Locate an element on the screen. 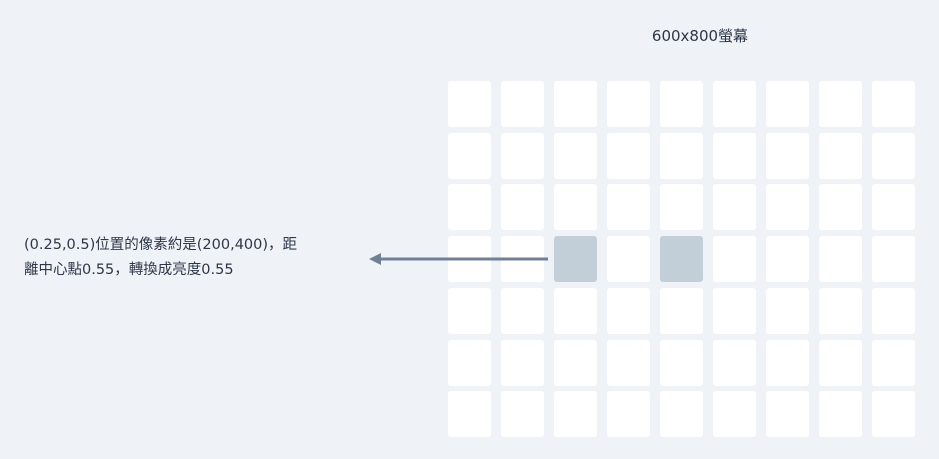 This screenshot has height=459, width=939. screen-title: 600x800螢幕 is located at coordinates (700, 36).